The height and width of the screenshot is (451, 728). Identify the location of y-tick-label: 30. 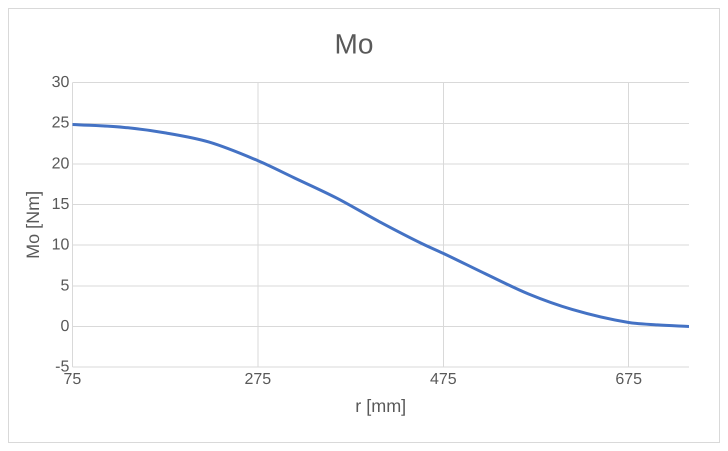
(61, 83).